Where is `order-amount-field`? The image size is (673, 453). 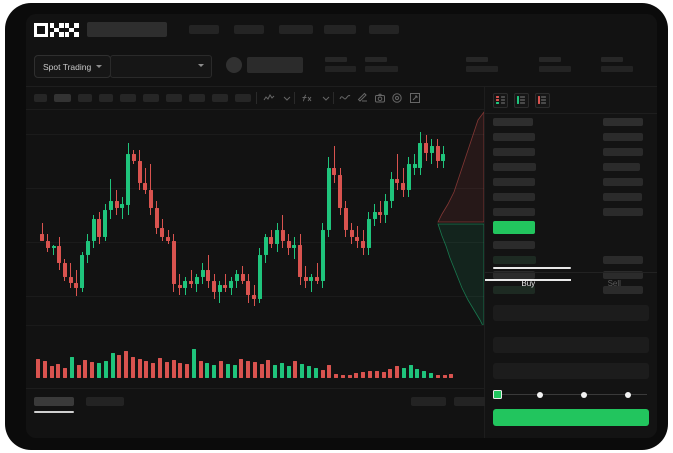 order-amount-field is located at coordinates (571, 345).